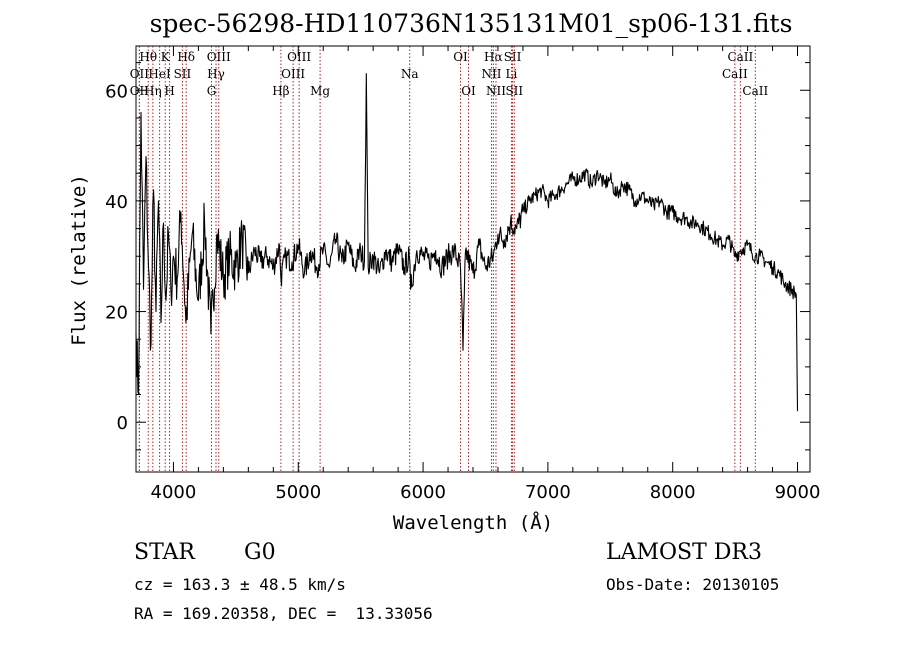 This screenshot has width=900, height=649. I want to click on y-tick-label: 0, so click(122, 423).